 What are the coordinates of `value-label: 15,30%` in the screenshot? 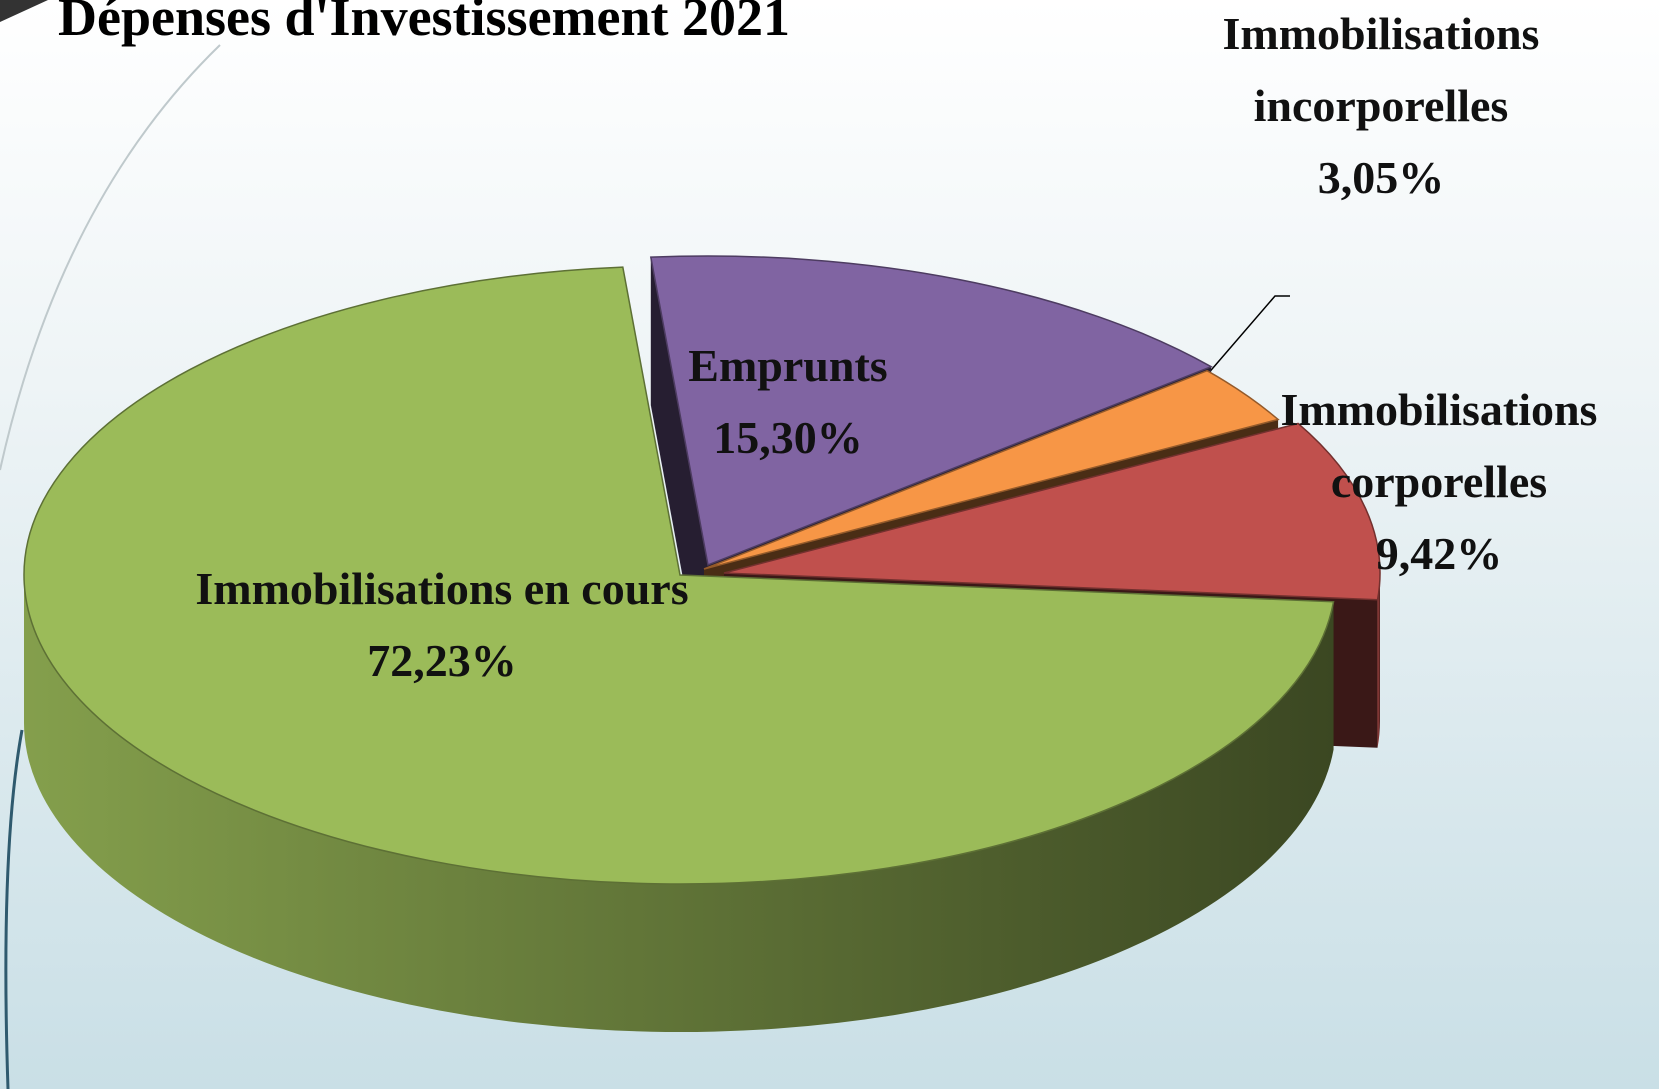 It's located at (788, 437).